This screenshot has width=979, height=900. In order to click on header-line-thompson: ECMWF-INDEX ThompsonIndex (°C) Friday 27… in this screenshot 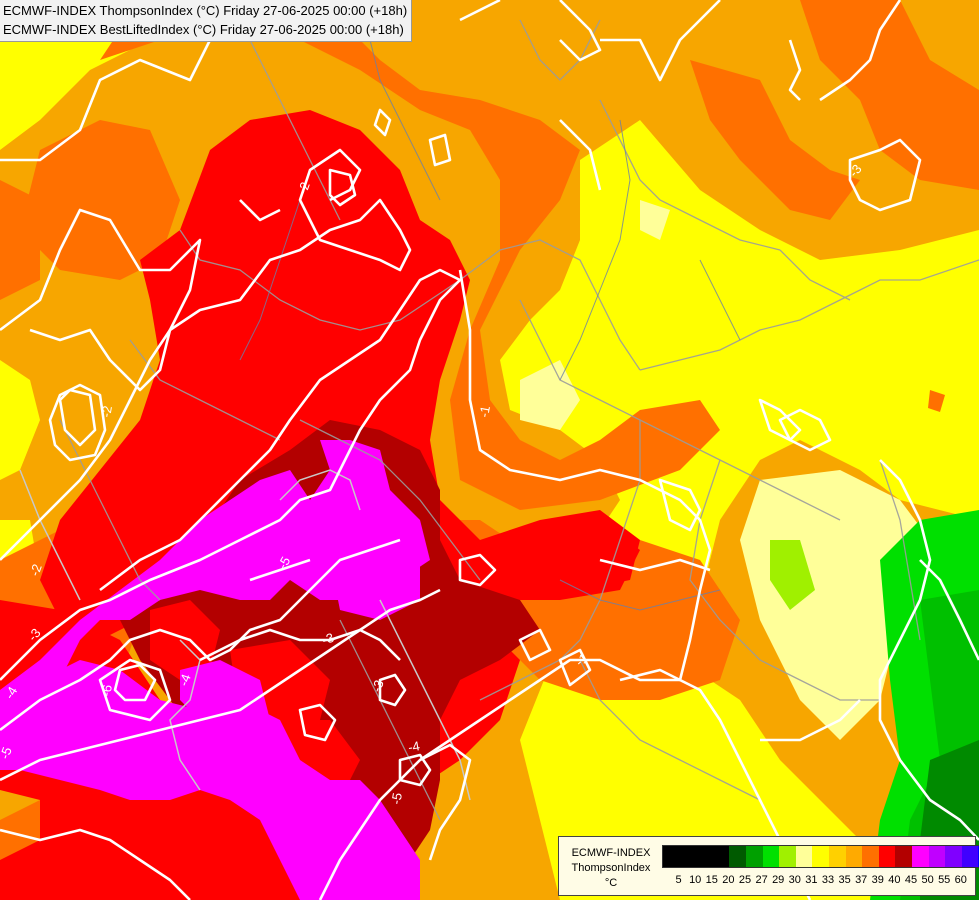, I will do `click(205, 10)`.